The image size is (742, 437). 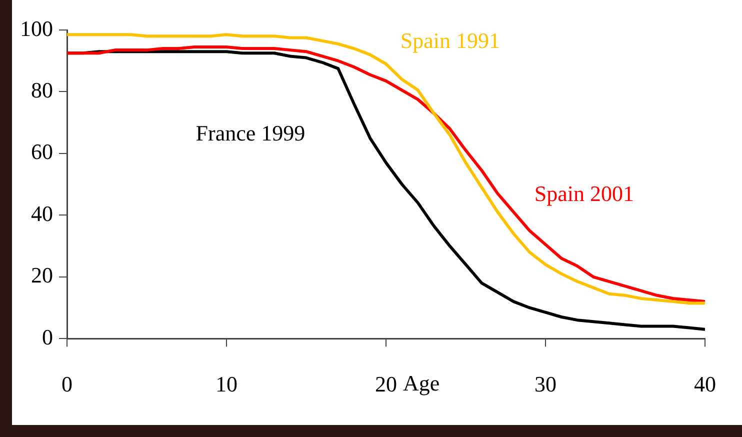 I want to click on x-tick-label: 40, so click(x=705, y=384).